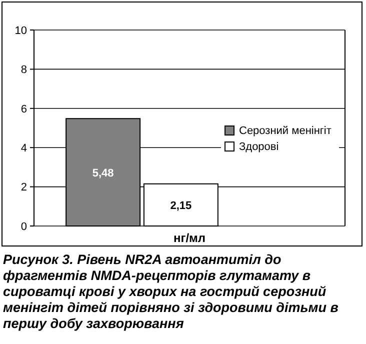 The image size is (366, 344). Describe the element at coordinates (23, 109) in the screenshot. I see `y-tick-label: 6` at that location.